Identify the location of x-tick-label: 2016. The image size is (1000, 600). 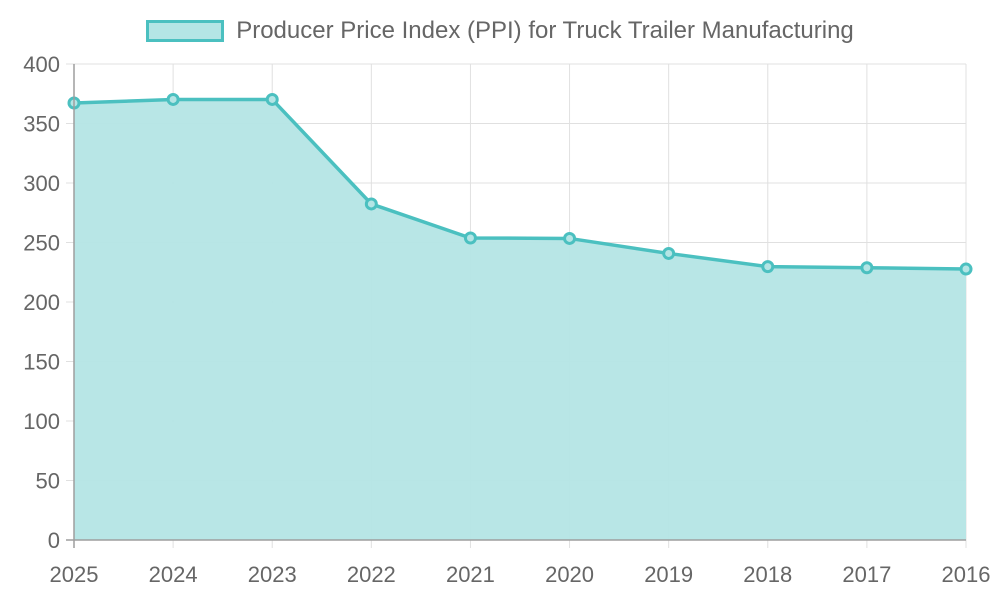
(966, 574).